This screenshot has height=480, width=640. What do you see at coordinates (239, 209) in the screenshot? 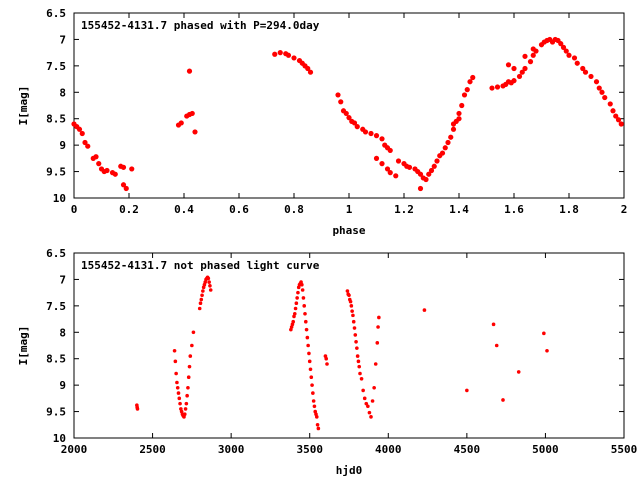
I see `x-tick-label: 0.6` at bounding box center [239, 209].